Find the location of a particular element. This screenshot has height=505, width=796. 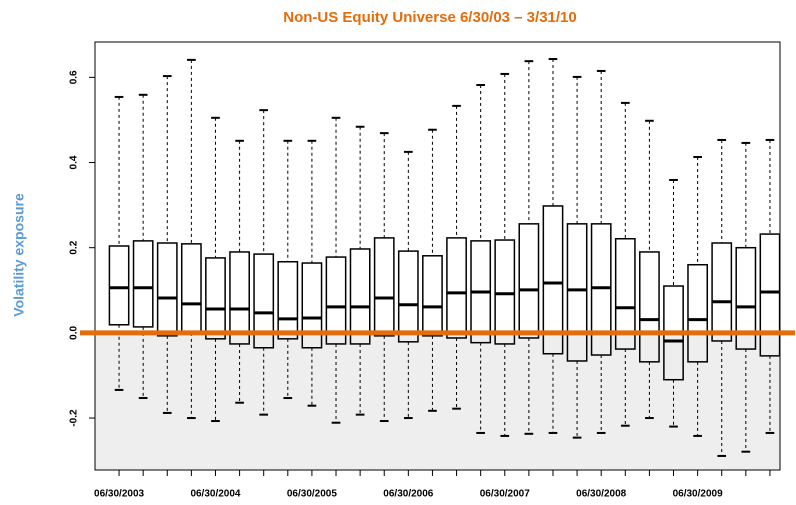

y-tick-label: 0.4 is located at coordinates (74, 162).